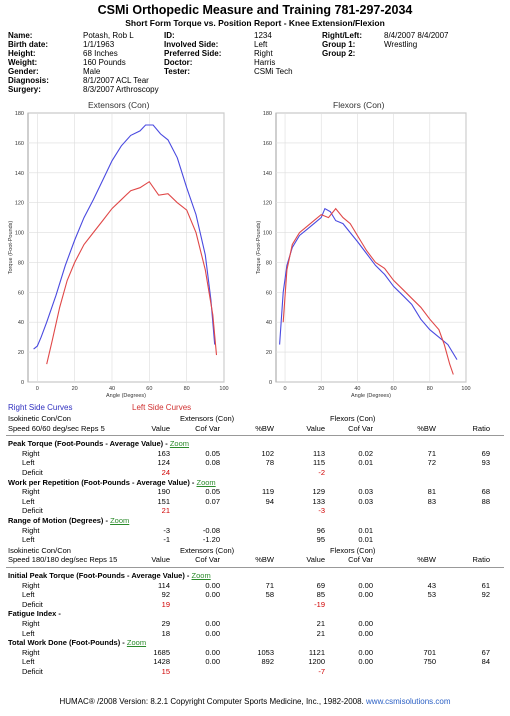  I want to click on value-cell: 24, so click(165, 472).